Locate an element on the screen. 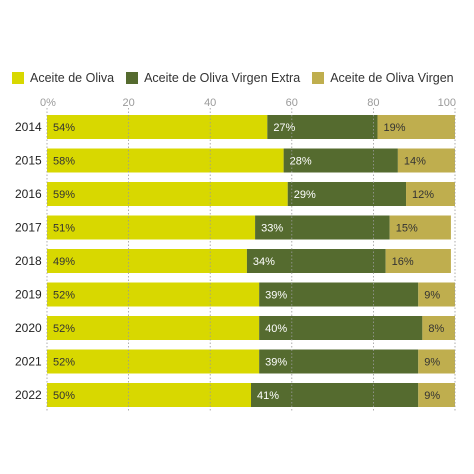  legend-label-aceite-de-oliva: Aceite de Oliva is located at coordinates (72, 78).